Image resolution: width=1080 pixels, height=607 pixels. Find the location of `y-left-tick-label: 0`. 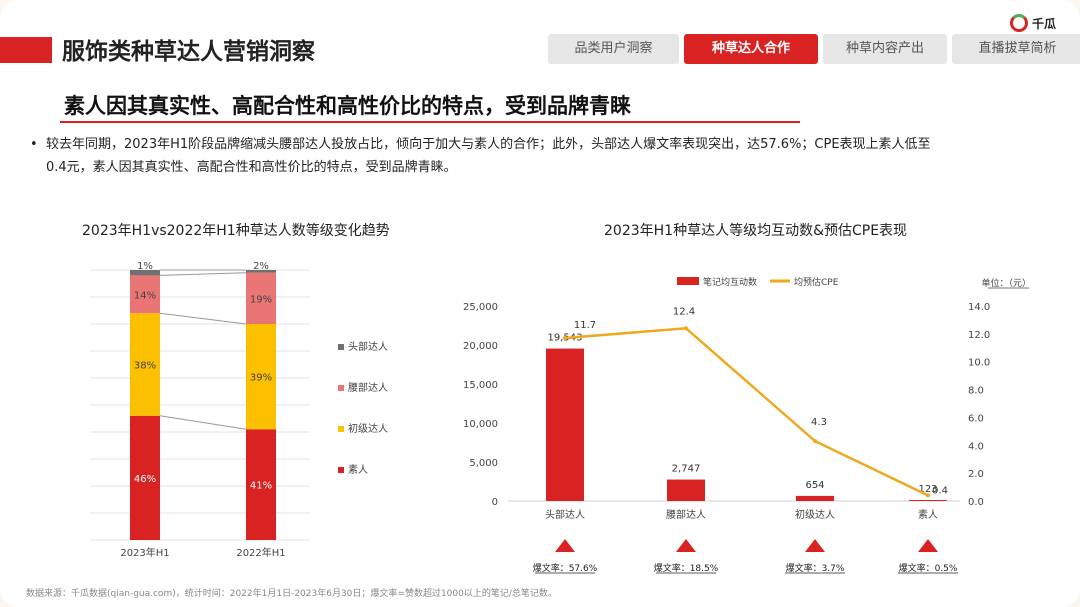

y-left-tick-label: 0 is located at coordinates (495, 502).